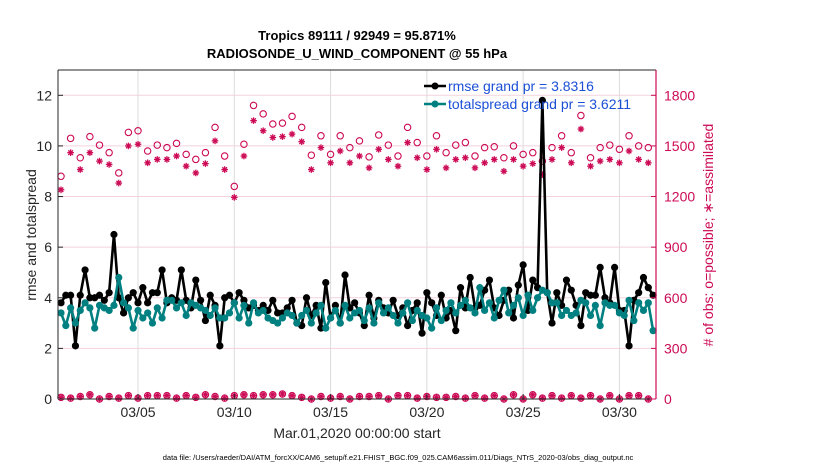  I want to click on y-tick-label: 12, so click(44, 95).